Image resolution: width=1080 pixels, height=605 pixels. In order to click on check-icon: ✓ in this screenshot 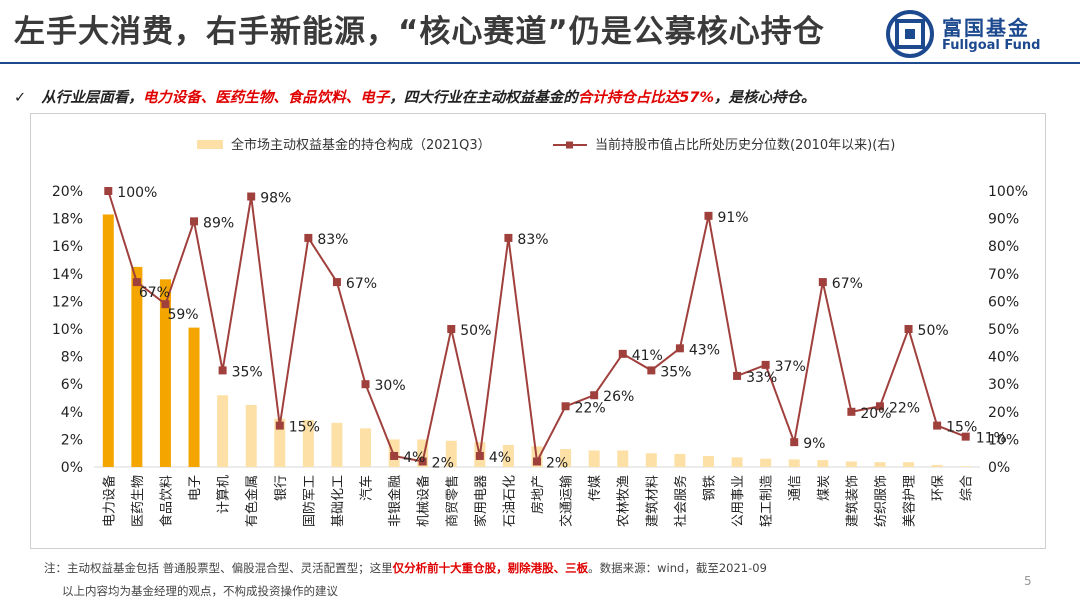, I will do `click(20, 98)`.